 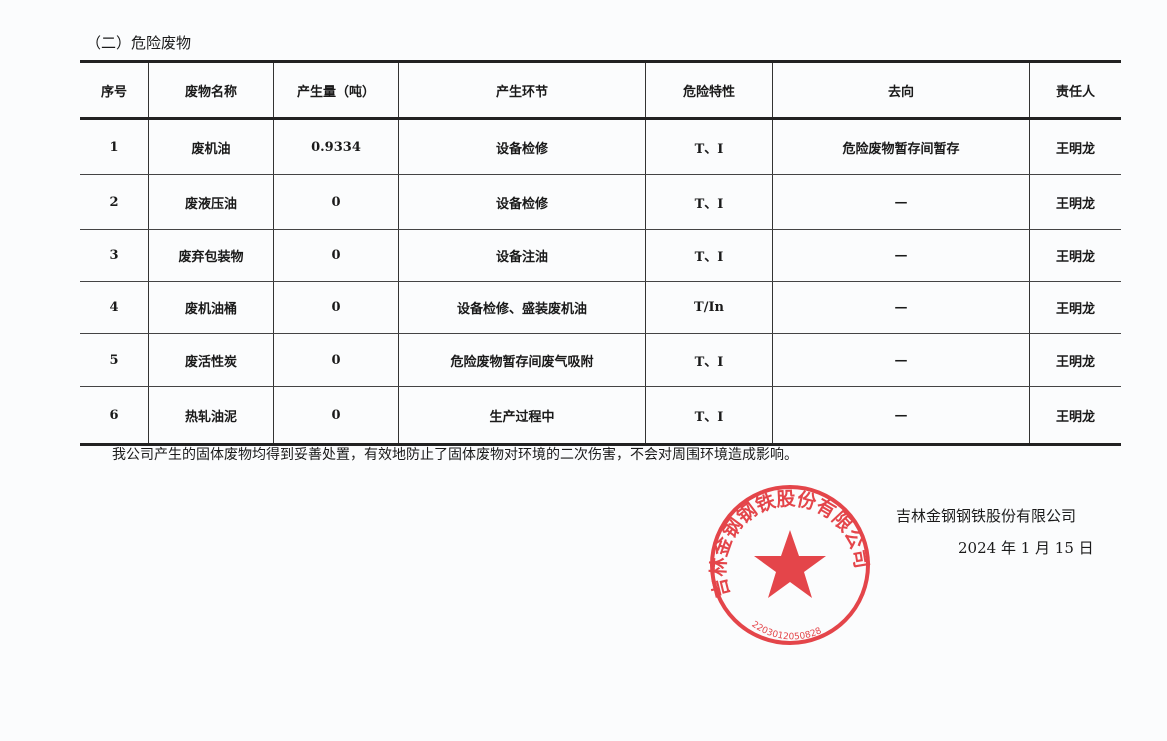 I want to click on table-cell: 废活性炭, so click(x=211, y=360).